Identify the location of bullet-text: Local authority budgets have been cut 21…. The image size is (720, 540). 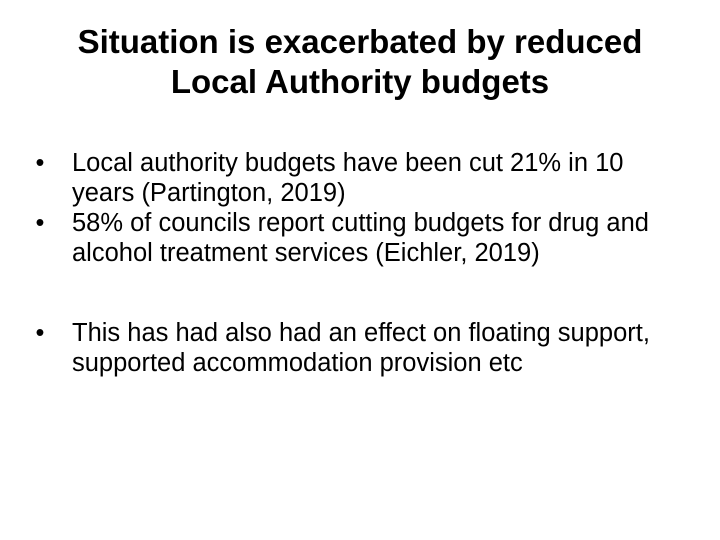
(348, 178).